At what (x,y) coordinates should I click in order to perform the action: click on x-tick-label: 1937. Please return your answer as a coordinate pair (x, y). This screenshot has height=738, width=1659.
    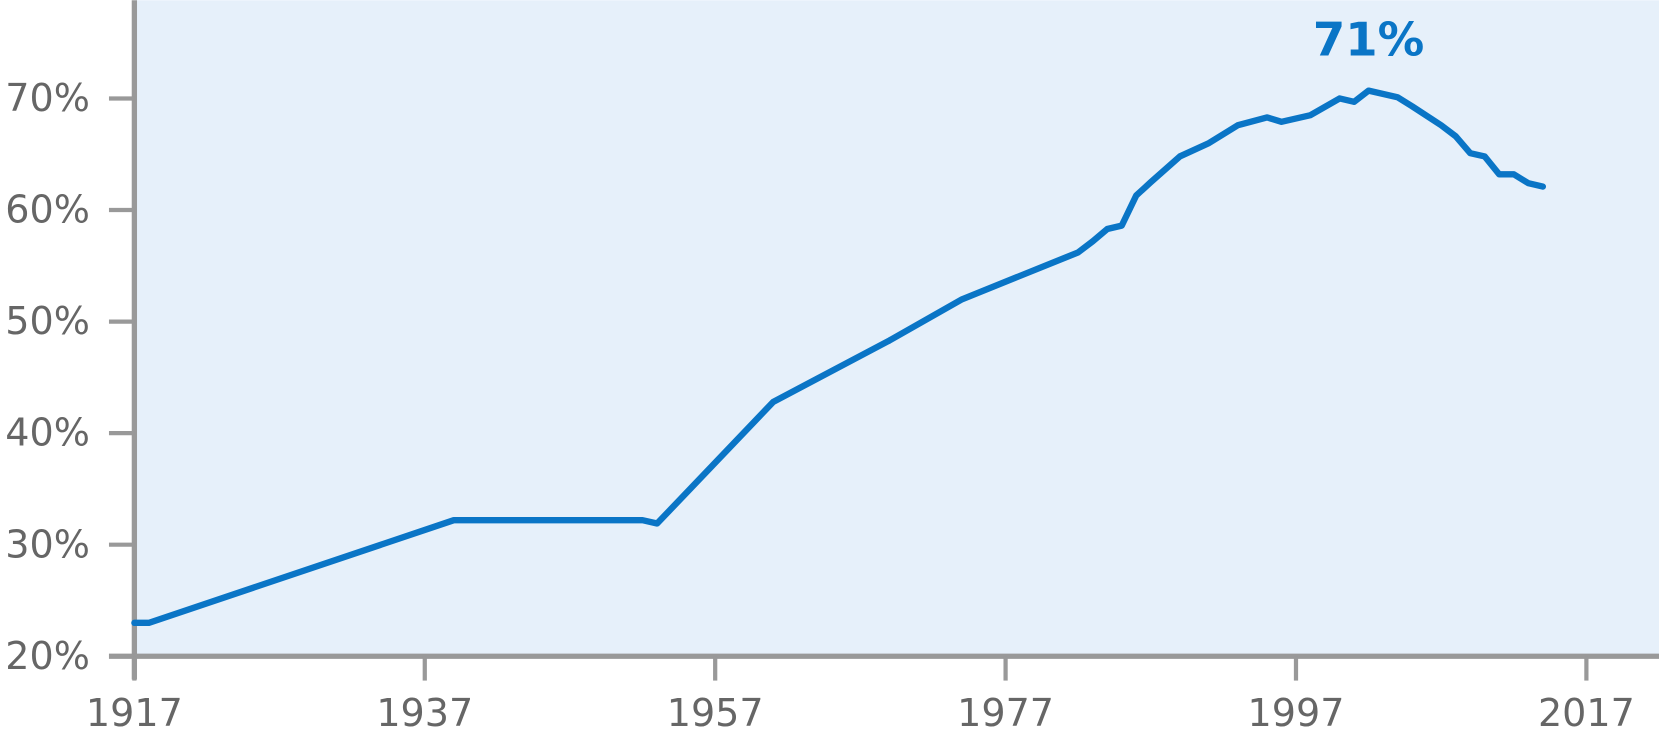
    Looking at the image, I should click on (424, 713).